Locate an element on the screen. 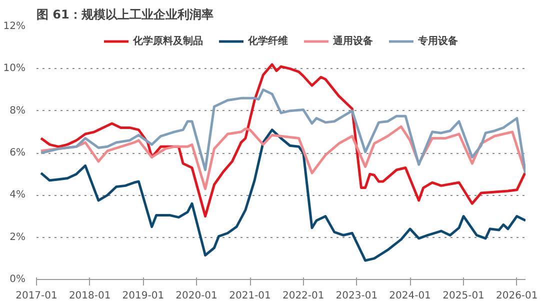 The image size is (550, 301). x-tick-label: 2021-01 is located at coordinates (250, 295).